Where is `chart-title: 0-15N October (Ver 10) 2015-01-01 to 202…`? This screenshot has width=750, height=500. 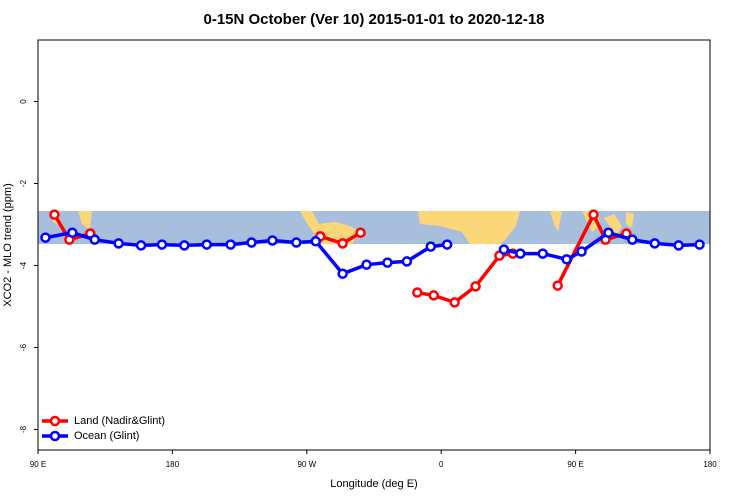 chart-title: 0-15N October (Ver 10) 2015-01-01 to 202… is located at coordinates (373, 19).